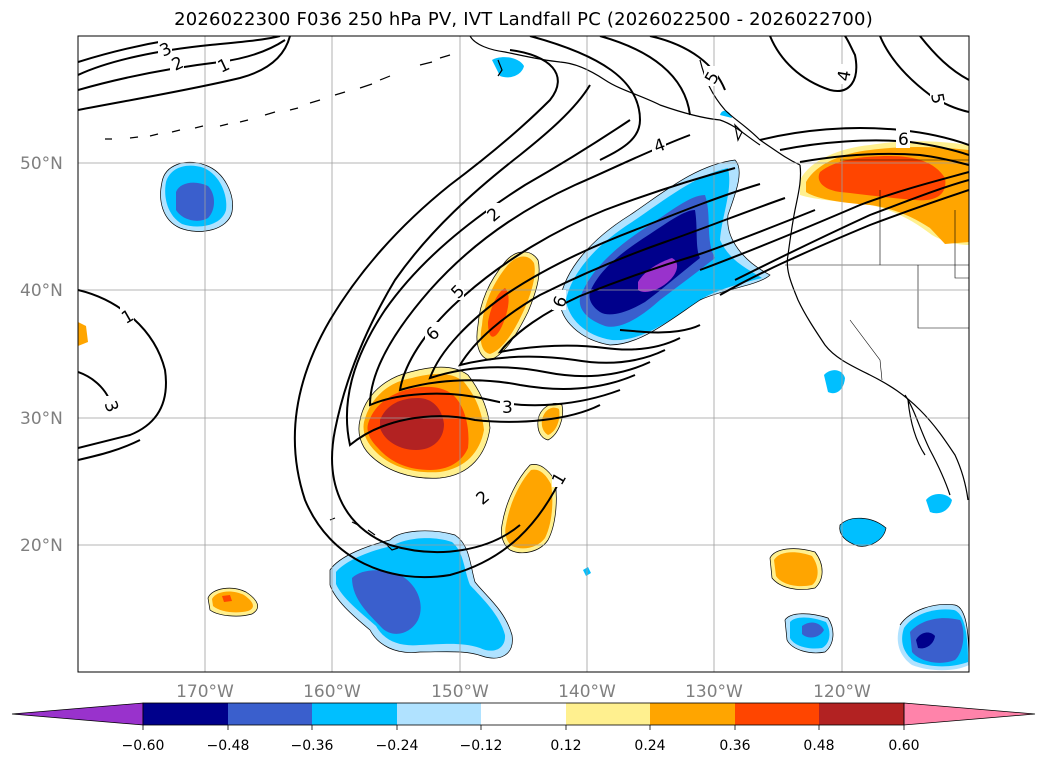 The width and height of the screenshot is (1047, 765). Describe the element at coordinates (565, 746) in the screenshot. I see `colorbar-tick-label: 0.12` at that location.